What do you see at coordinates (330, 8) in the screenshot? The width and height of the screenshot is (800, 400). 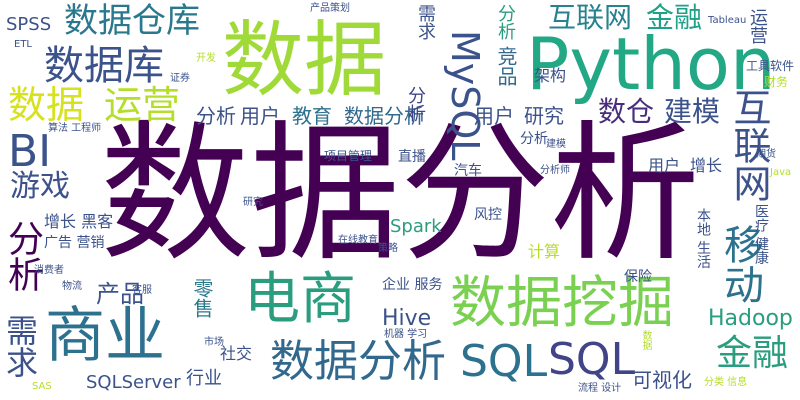 I see `cloud-word-64-产品策划: 产品策划` at bounding box center [330, 8].